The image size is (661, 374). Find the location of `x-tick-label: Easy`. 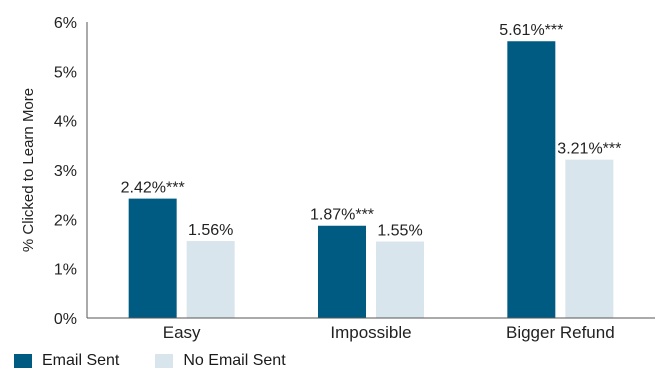

x-tick-label: Easy is located at coordinates (182, 332).